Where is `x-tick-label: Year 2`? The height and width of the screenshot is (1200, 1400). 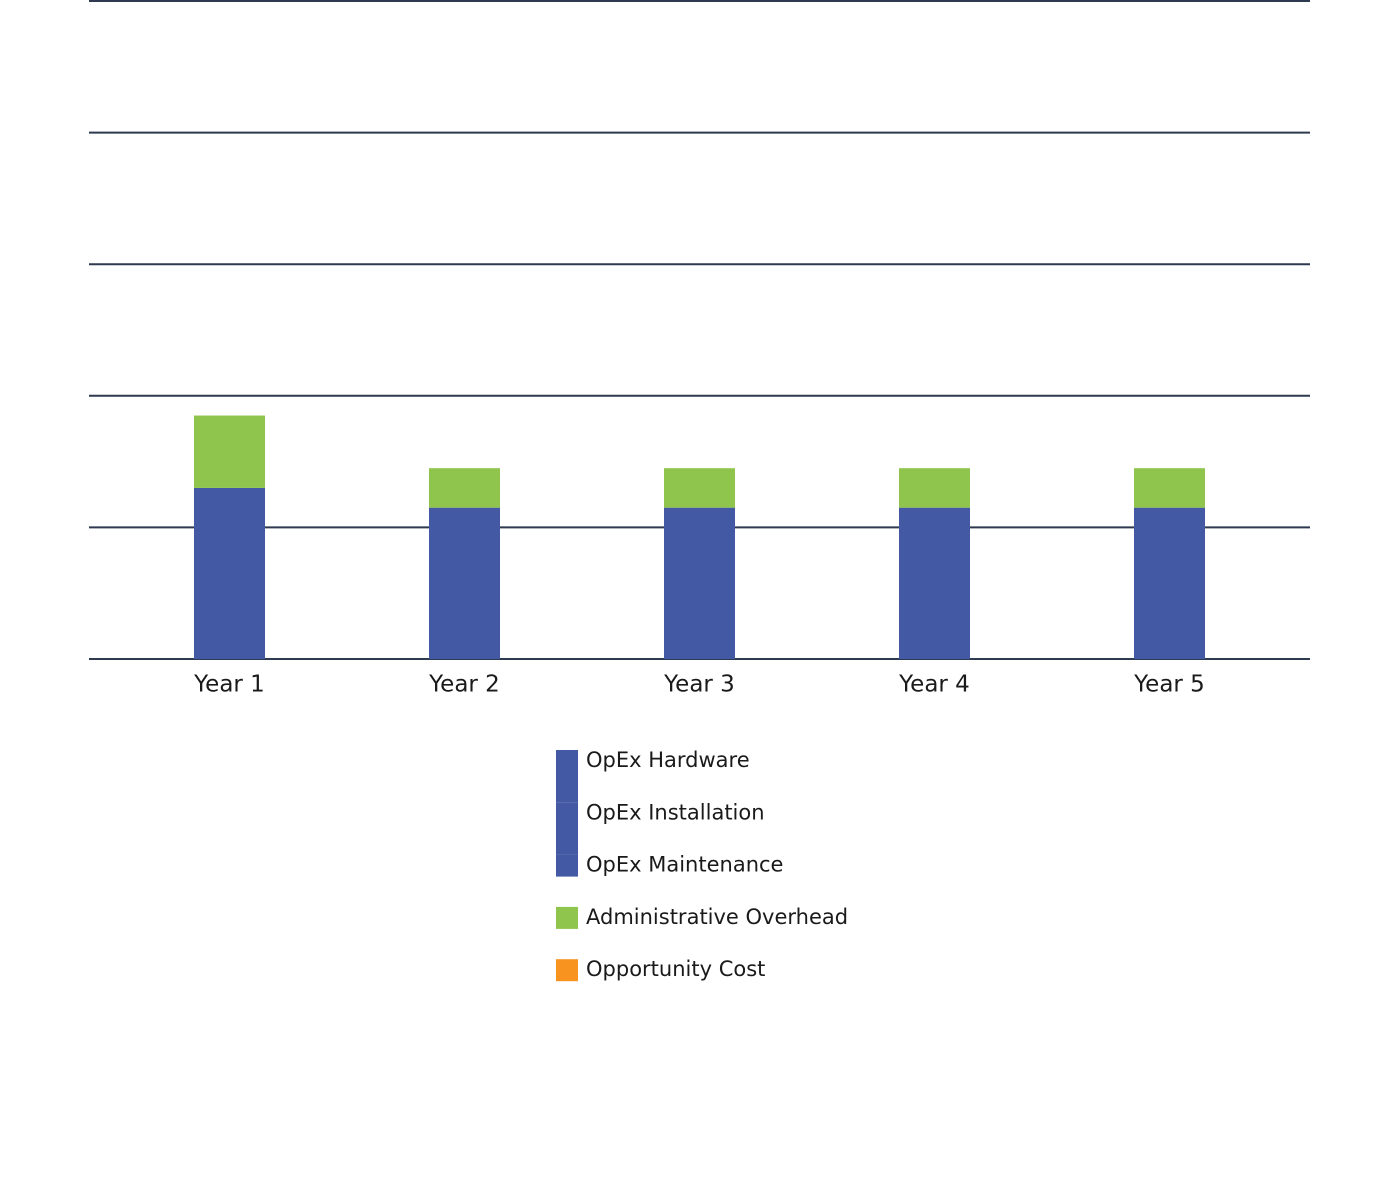
x-tick-label: Year 2 is located at coordinates (464, 685).